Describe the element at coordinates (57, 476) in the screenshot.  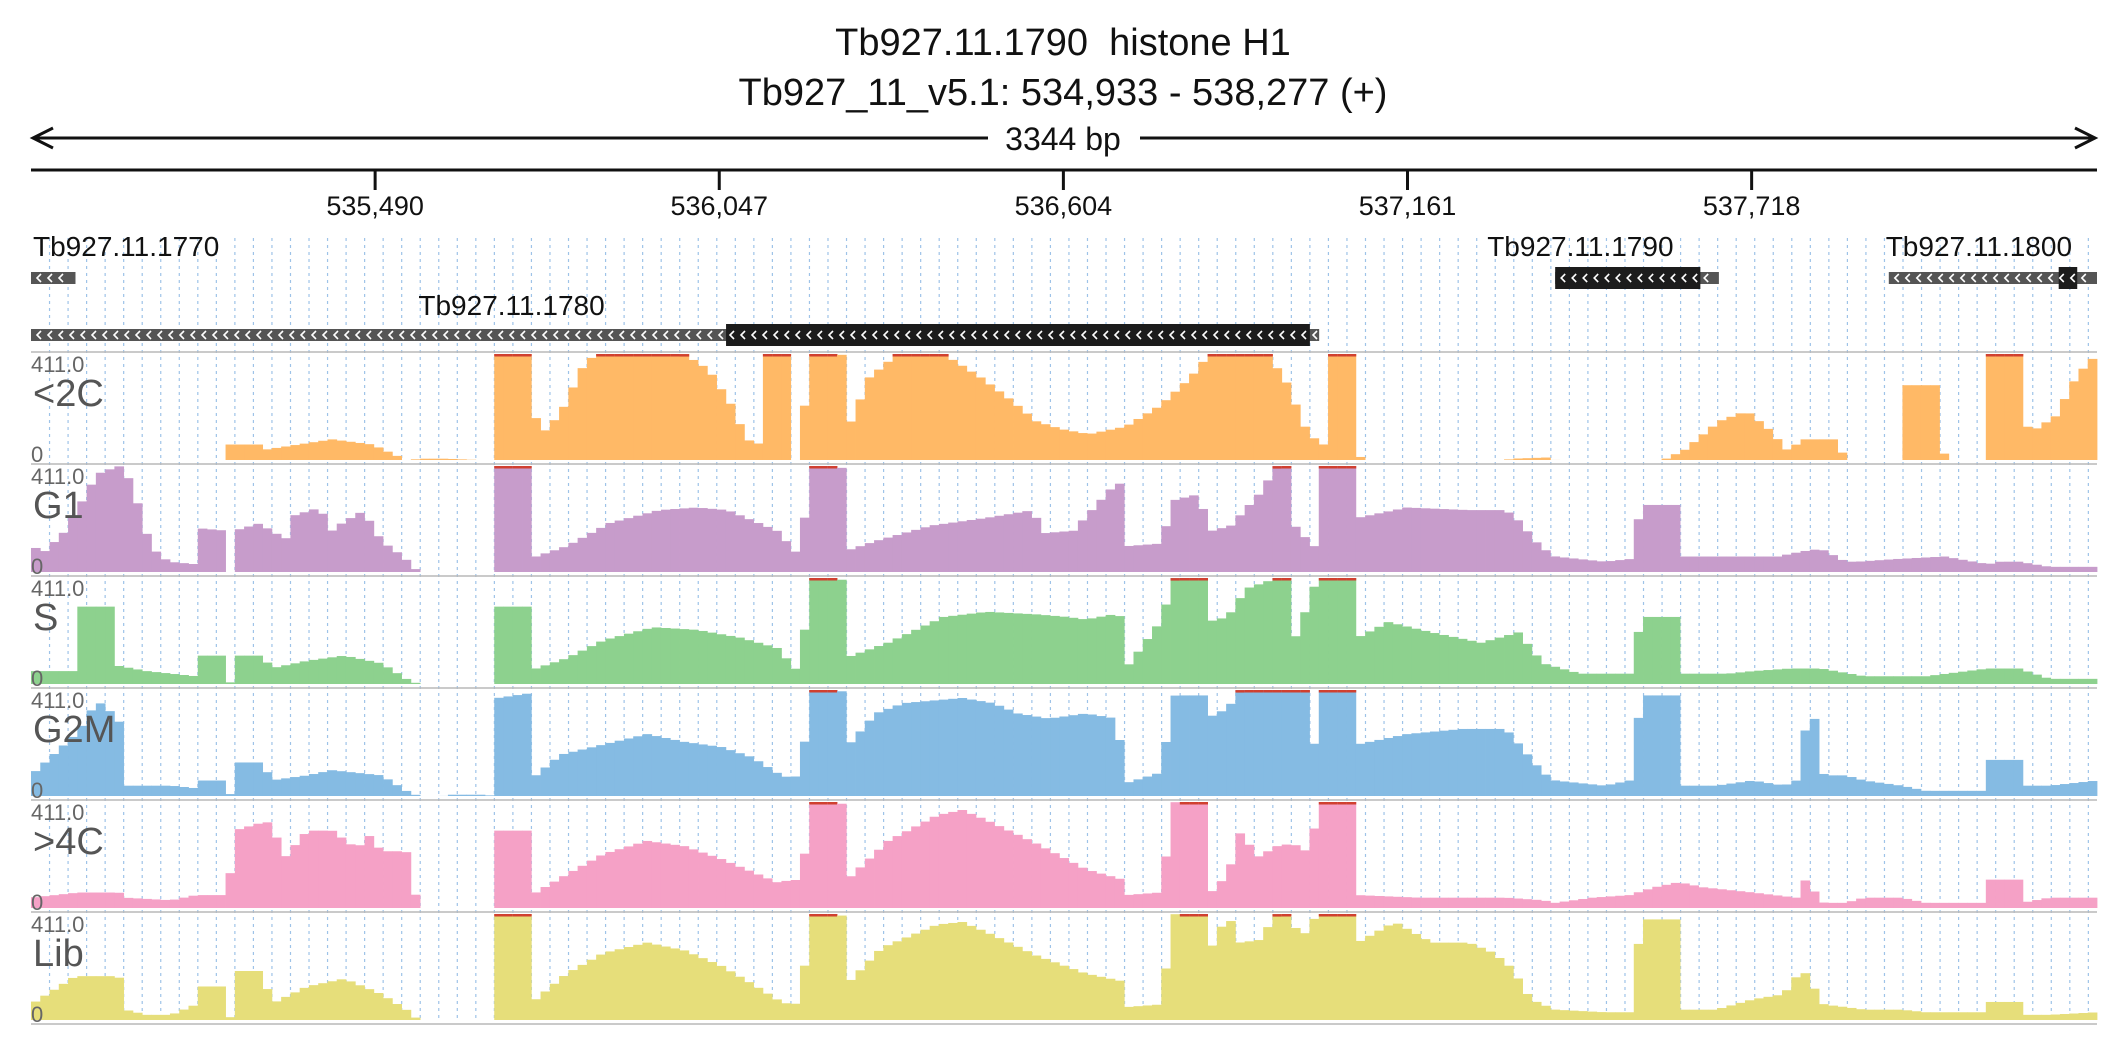
I see `y-max-label: 411.0` at that location.